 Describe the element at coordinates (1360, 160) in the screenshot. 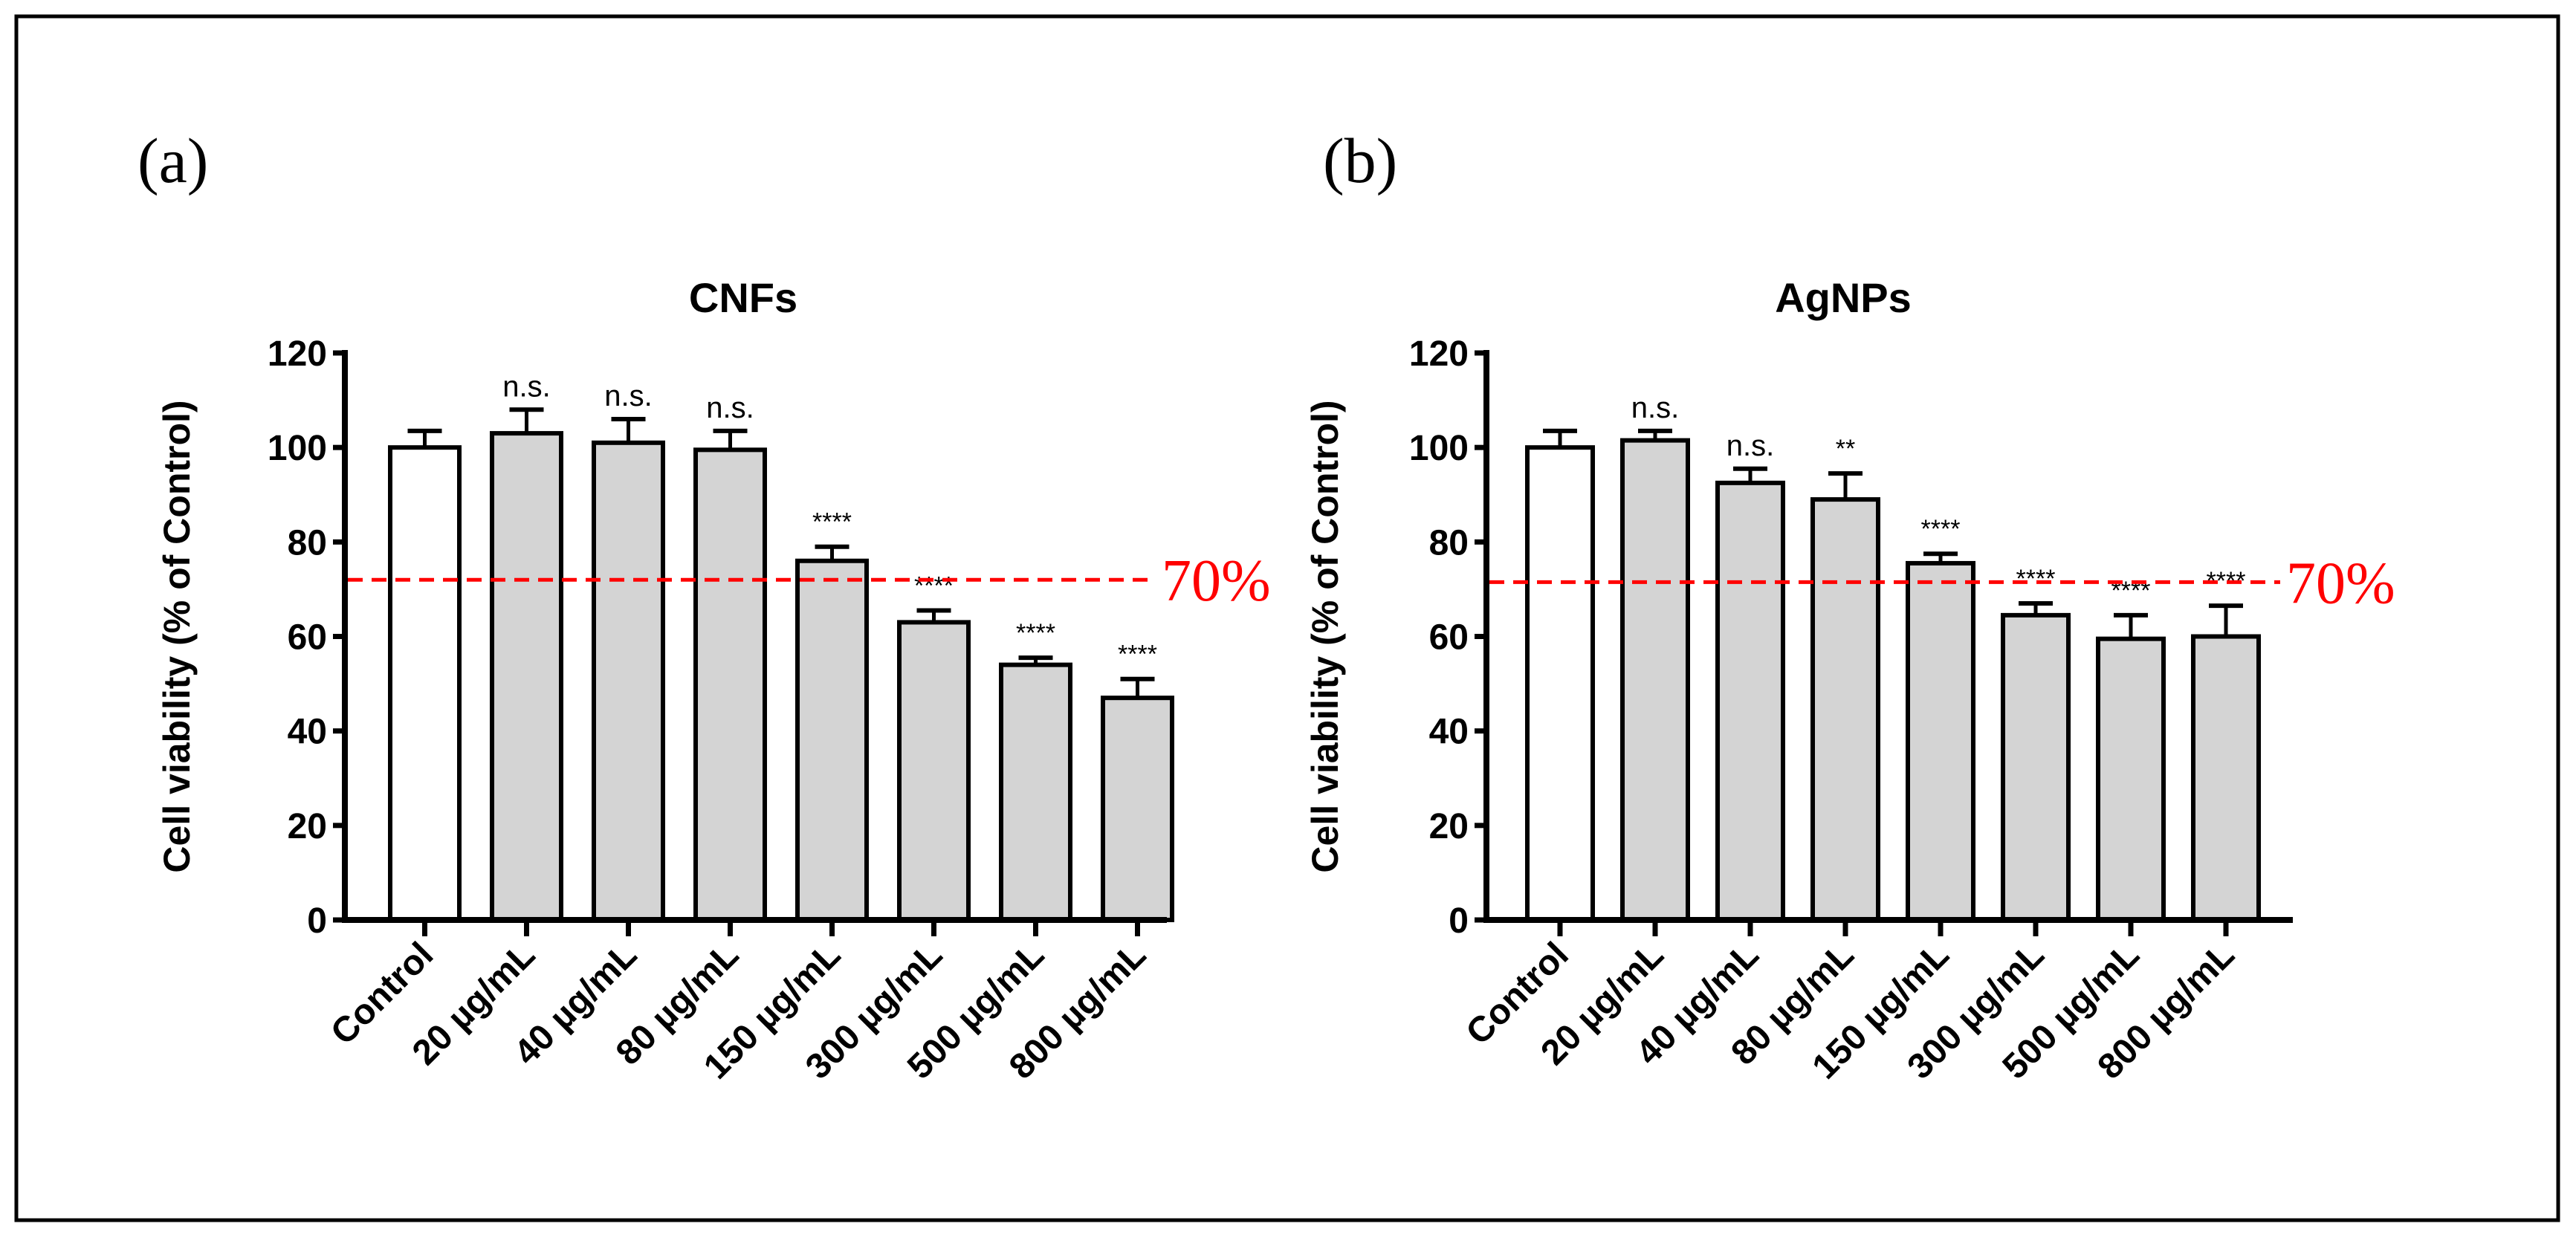

I see `panel-label: (b)` at that location.